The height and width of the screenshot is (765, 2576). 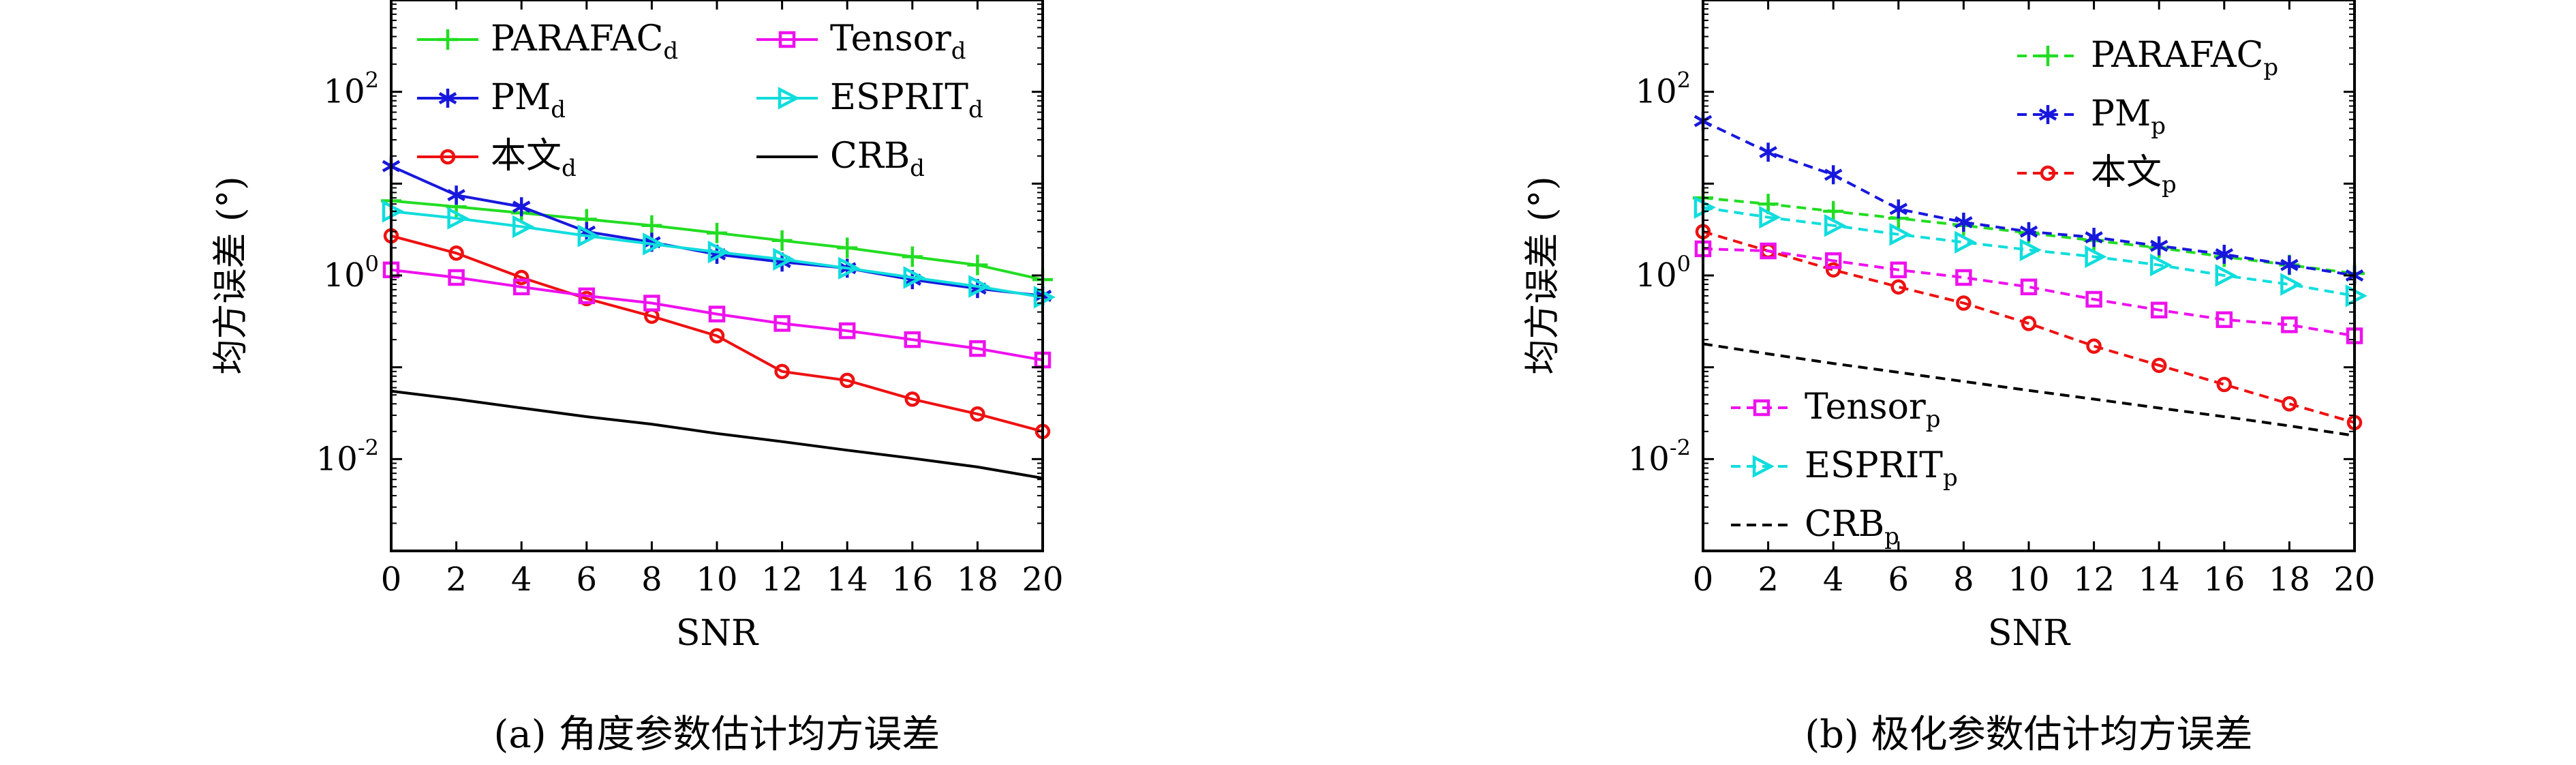 What do you see at coordinates (2121, 113) in the screenshot?
I see `legend-name: PM` at bounding box center [2121, 113].